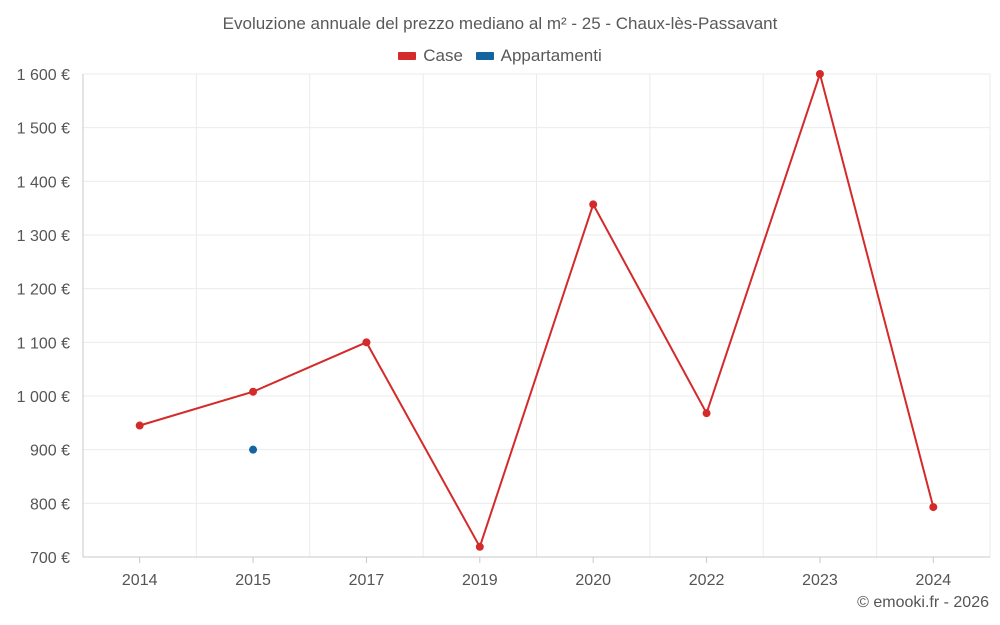 The height and width of the screenshot is (625, 1000). What do you see at coordinates (50, 451) in the screenshot?
I see `y-tick-label: 900 €` at bounding box center [50, 451].